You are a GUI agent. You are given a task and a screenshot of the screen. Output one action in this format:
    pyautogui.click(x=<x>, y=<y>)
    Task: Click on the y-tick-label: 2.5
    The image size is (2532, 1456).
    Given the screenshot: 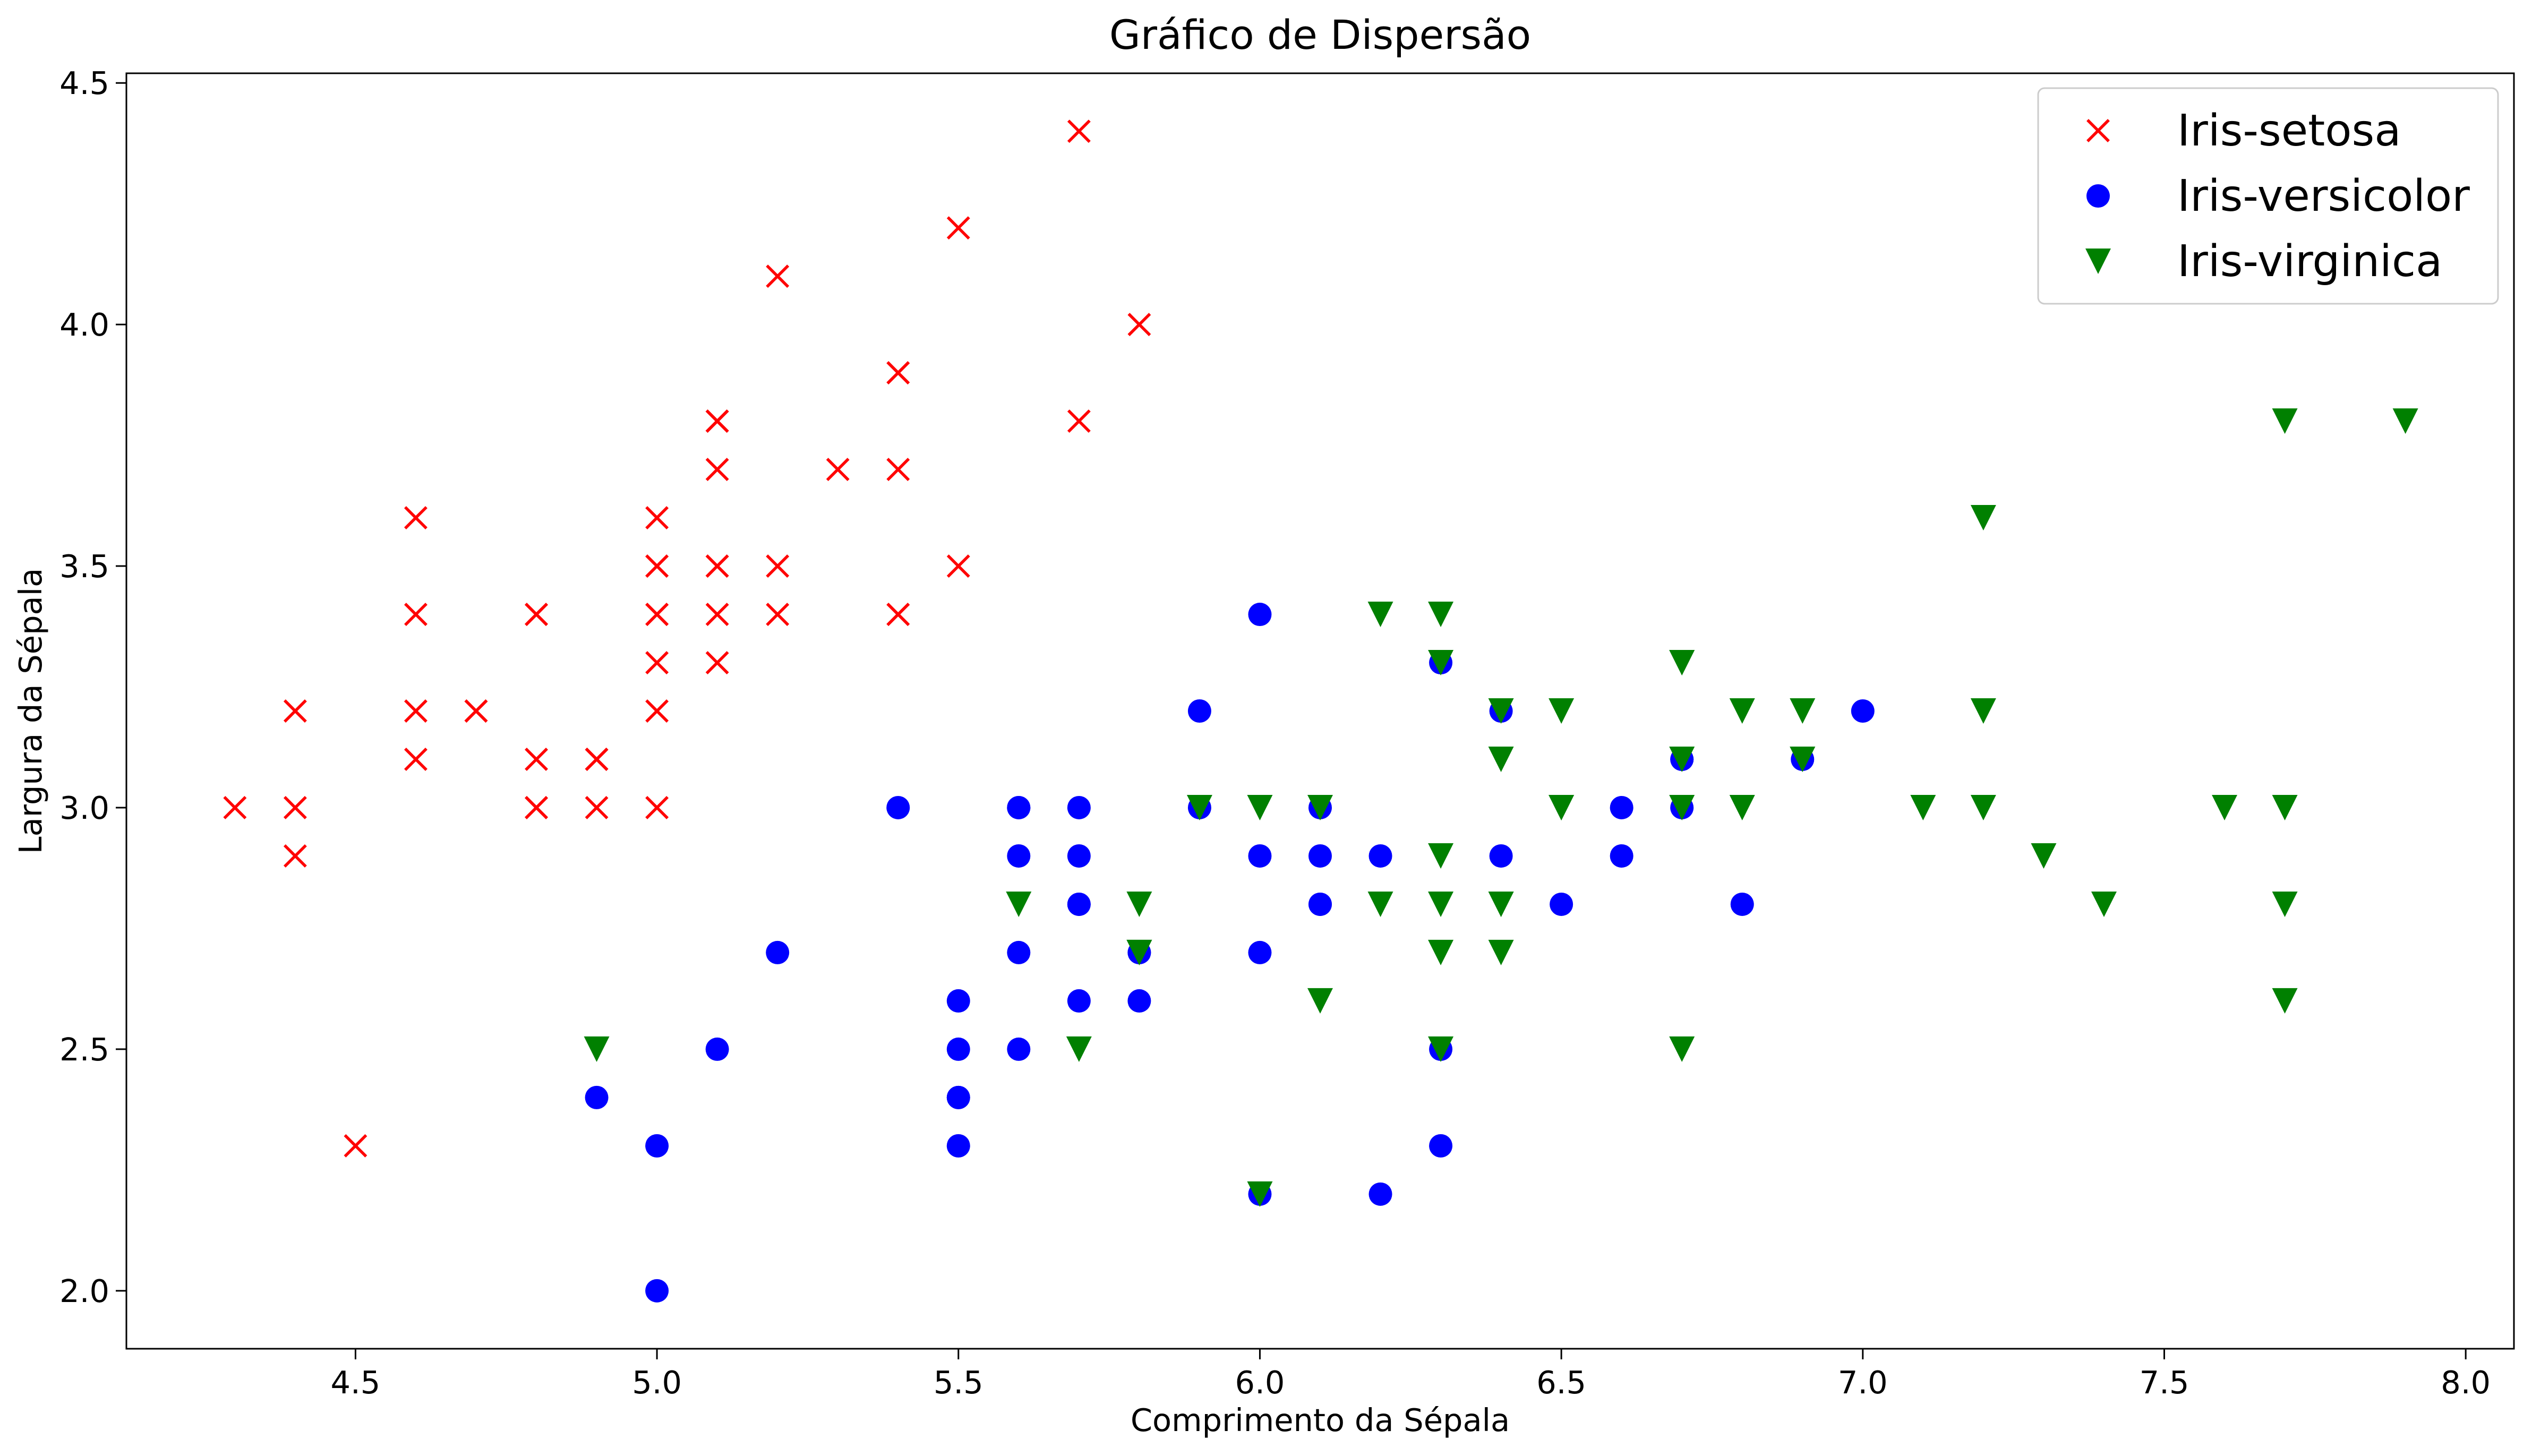 What is the action you would take?
    pyautogui.click(x=84, y=1049)
    